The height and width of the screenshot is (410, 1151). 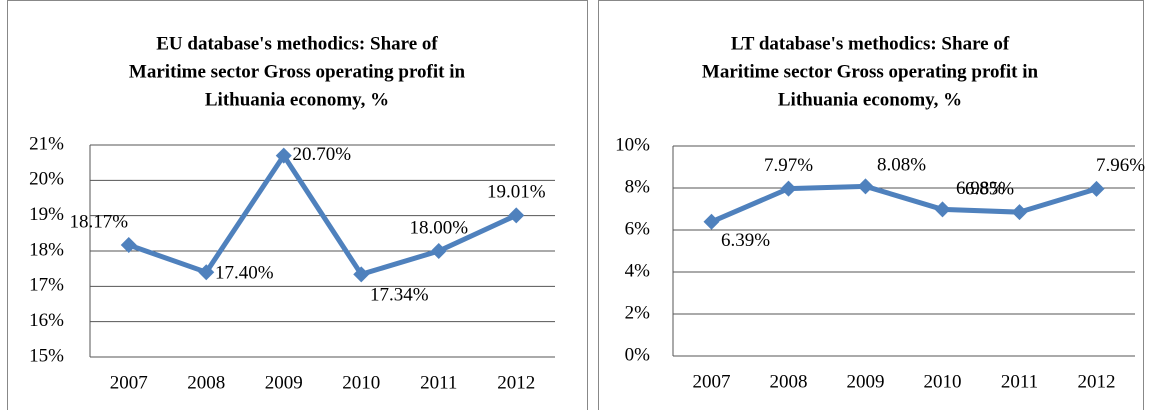 I want to click on y-tick-label: 17%, so click(x=46, y=285).